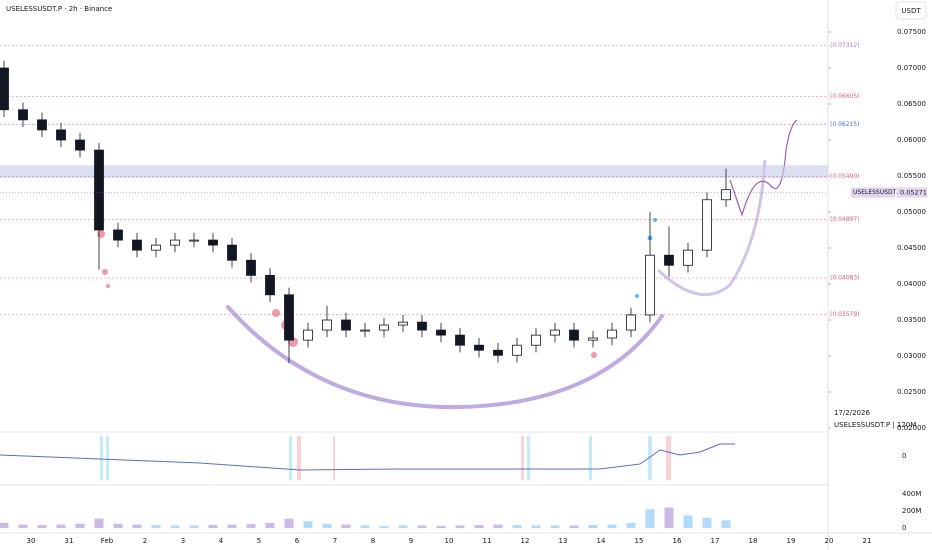 This screenshot has height=550, width=932. What do you see at coordinates (911, 320) in the screenshot?
I see `y-tick-label: 0.03500` at bounding box center [911, 320].